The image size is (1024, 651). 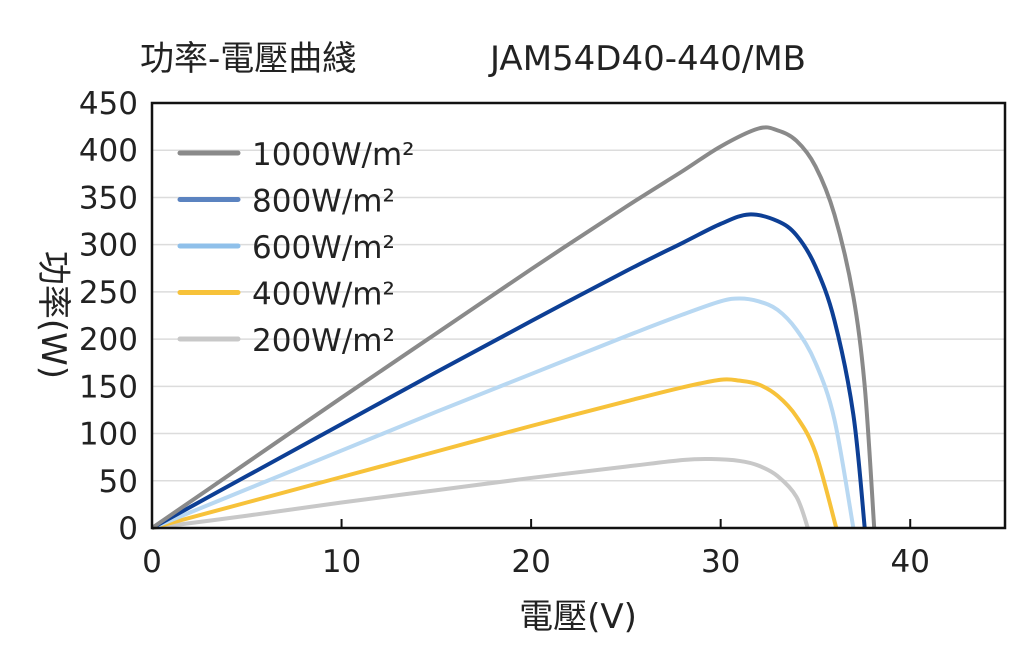 I want to click on x-tick-label: 20, so click(x=530, y=562).